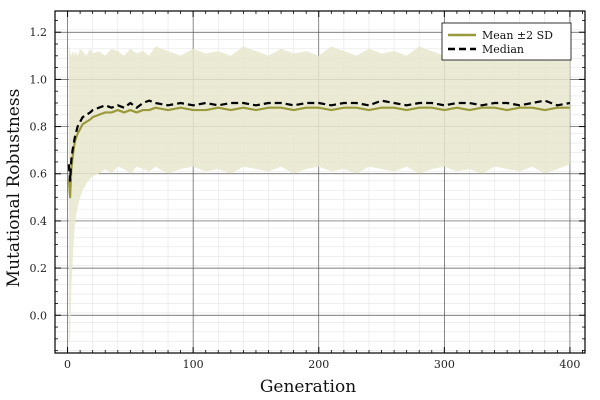 This screenshot has width=600, height=400. I want to click on x-tick-label: 400, so click(569, 364).